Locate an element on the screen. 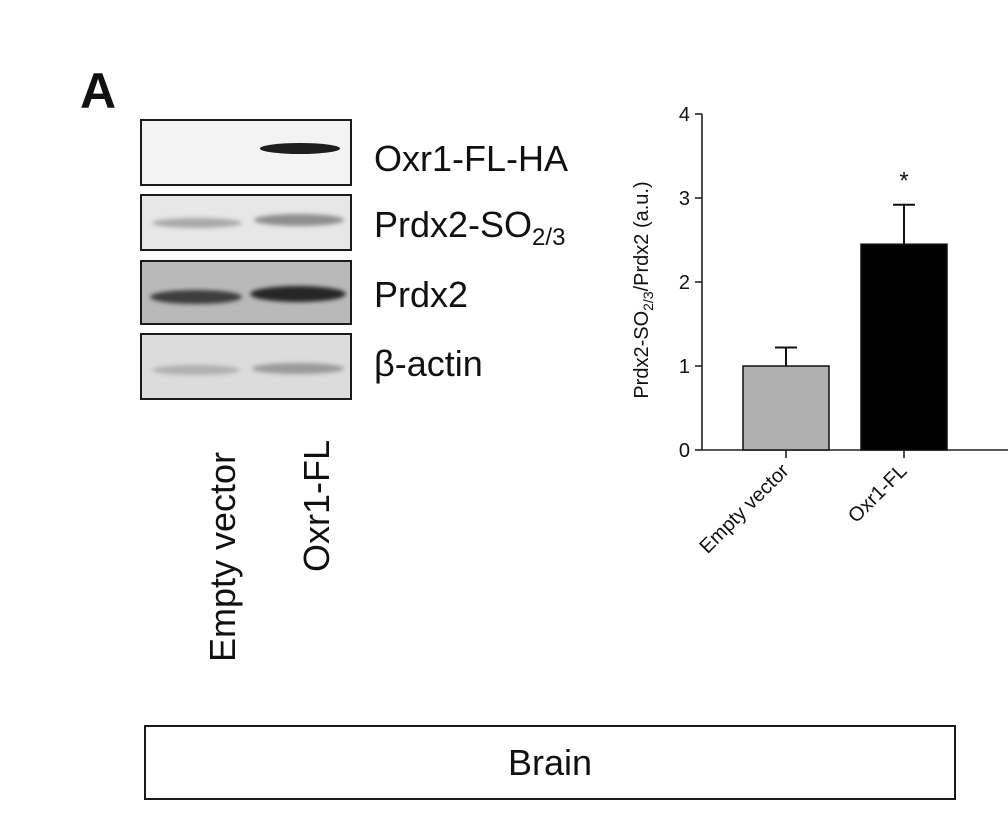 This screenshot has width=1008, height=832. y-tick-label: 0 is located at coordinates (684, 451).